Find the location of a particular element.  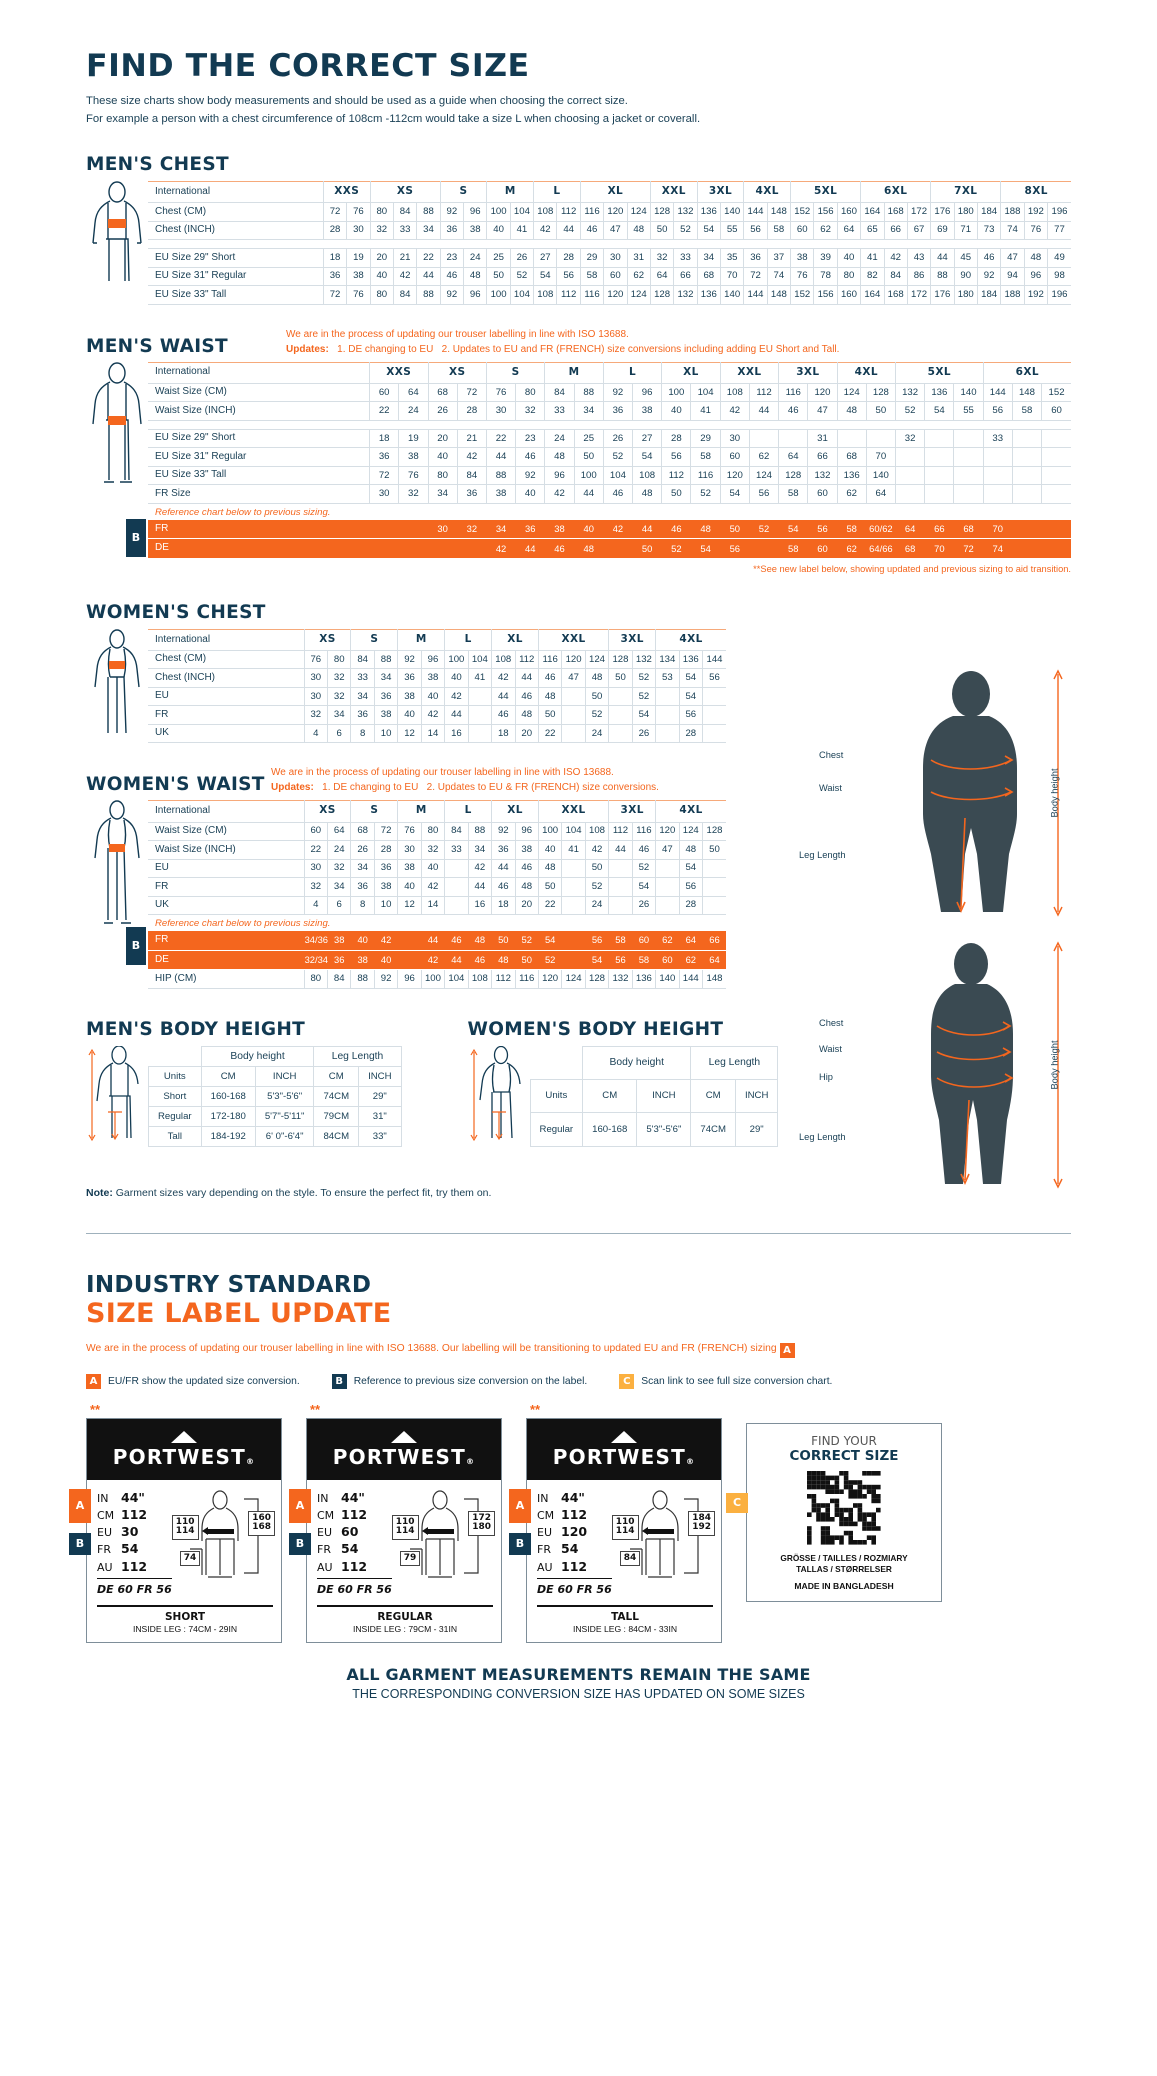

row-label: EU is located at coordinates (226, 868).